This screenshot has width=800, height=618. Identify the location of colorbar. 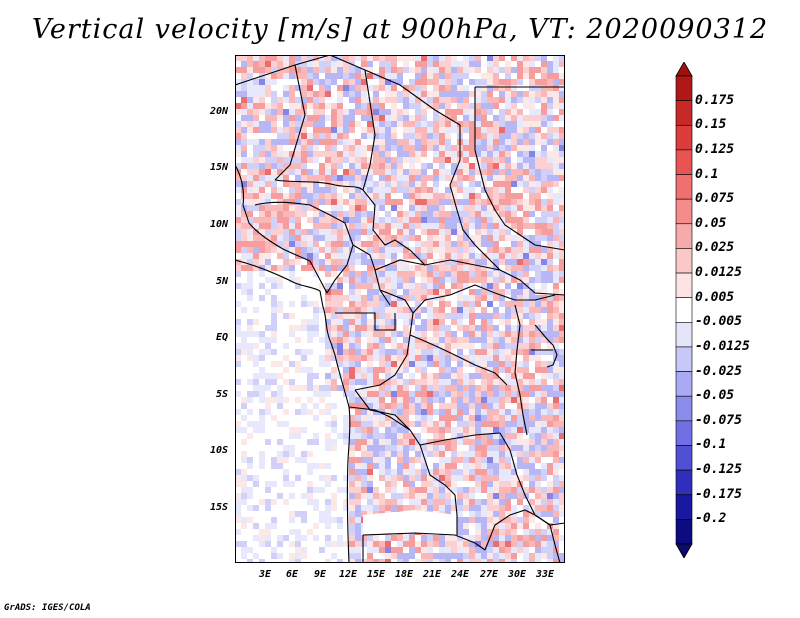
(684, 310).